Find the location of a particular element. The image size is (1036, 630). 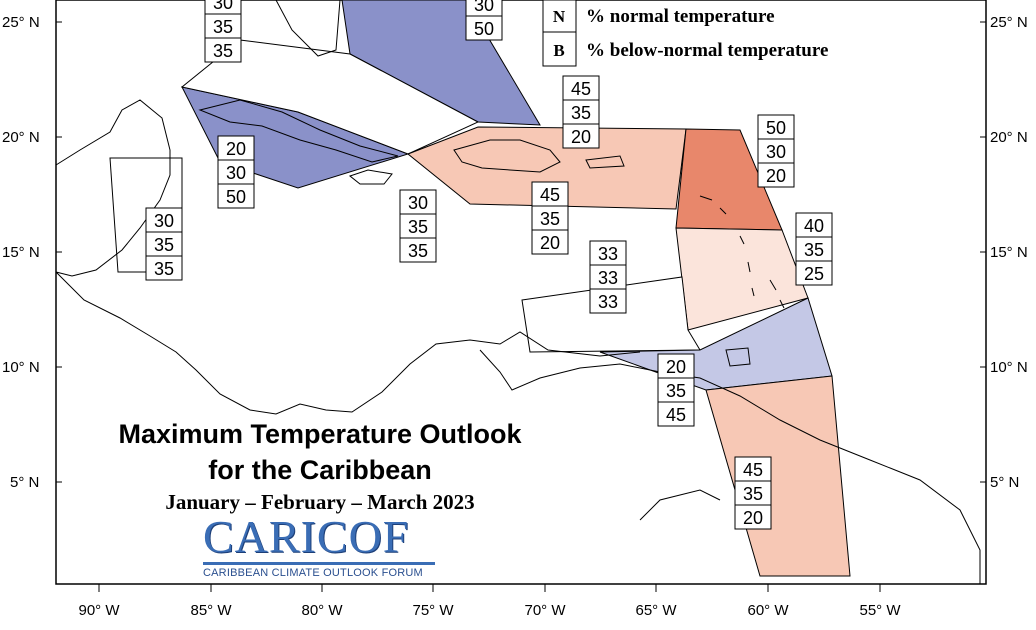

prob-value-belize-box: 30 is located at coordinates (164, 221).